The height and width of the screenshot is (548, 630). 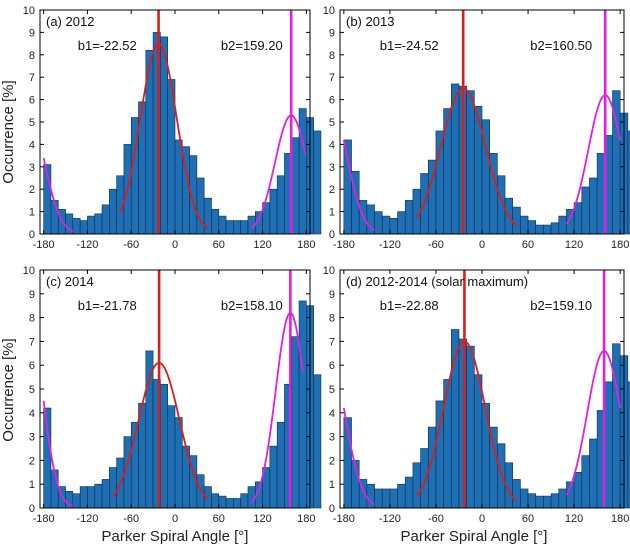 I want to click on y-axis-label-bottom: Occurrence [%], so click(x=8, y=389).